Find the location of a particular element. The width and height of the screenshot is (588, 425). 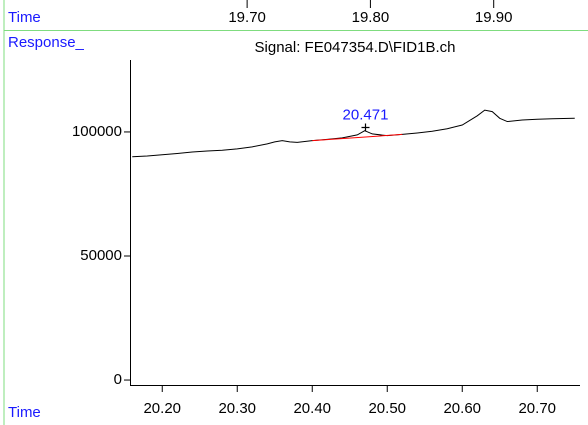

y-tick-label: 50000 is located at coordinates (101, 255).